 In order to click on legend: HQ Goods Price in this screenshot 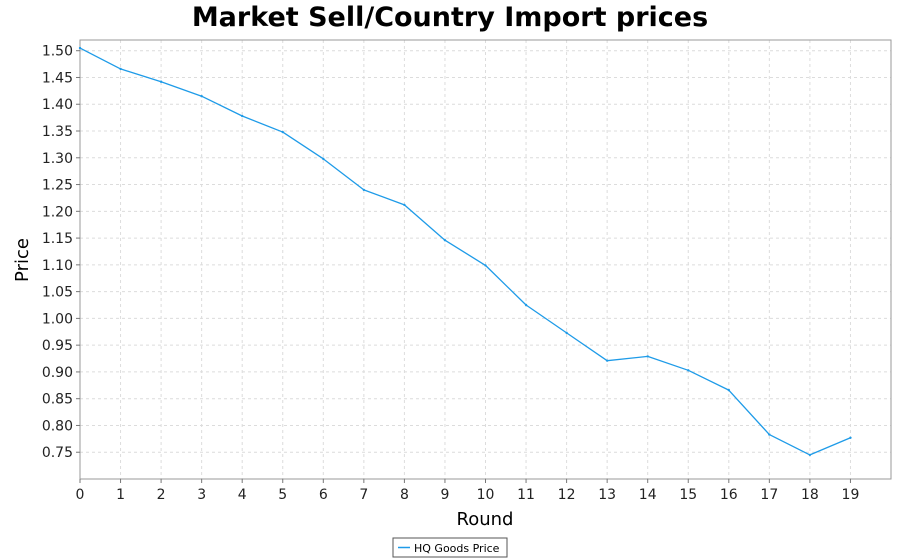, I will do `click(450, 547)`.